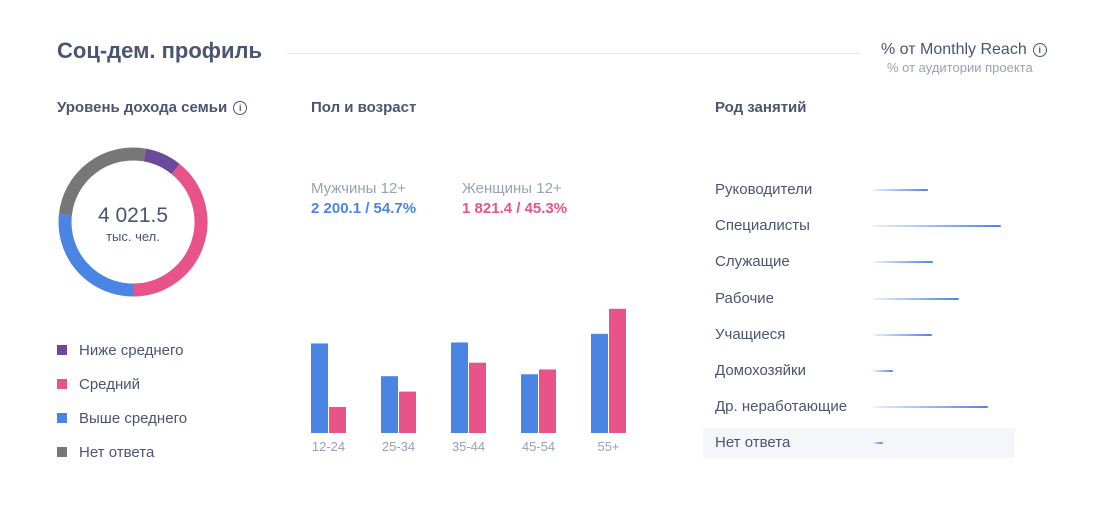 The height and width of the screenshot is (507, 1101). Describe the element at coordinates (109, 384) in the screenshot. I see `legend-label: Средний` at that location.